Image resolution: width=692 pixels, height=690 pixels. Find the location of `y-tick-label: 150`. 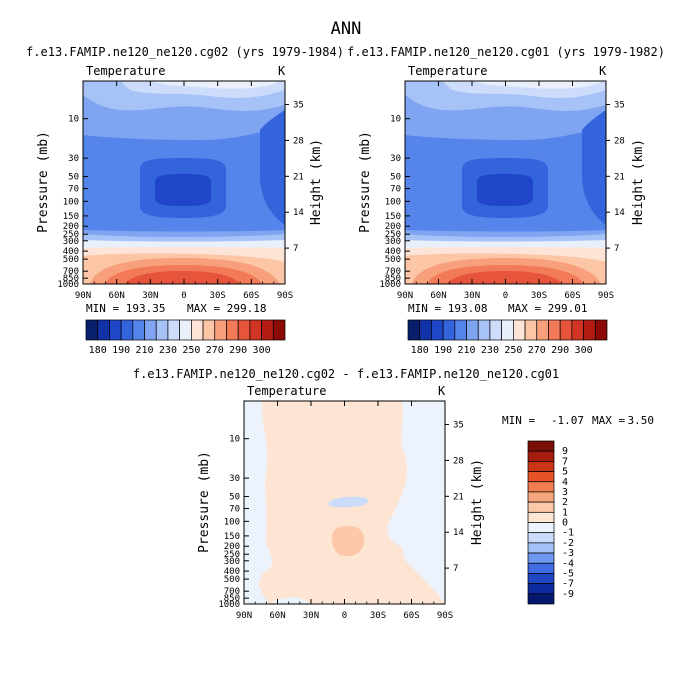

y-tick-label: 150 is located at coordinates (71, 217).